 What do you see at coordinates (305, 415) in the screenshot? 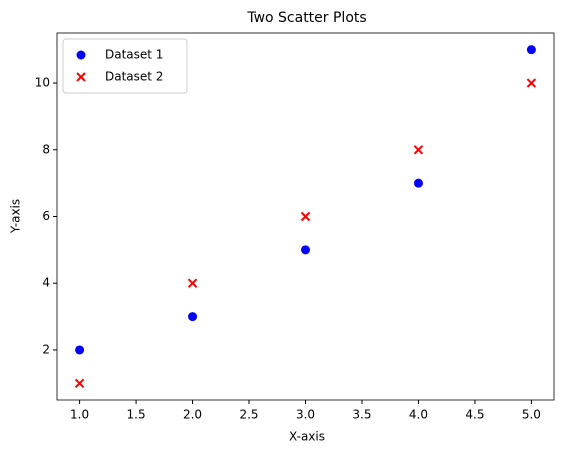
I see `x-tick-label: 3.0` at bounding box center [305, 415].